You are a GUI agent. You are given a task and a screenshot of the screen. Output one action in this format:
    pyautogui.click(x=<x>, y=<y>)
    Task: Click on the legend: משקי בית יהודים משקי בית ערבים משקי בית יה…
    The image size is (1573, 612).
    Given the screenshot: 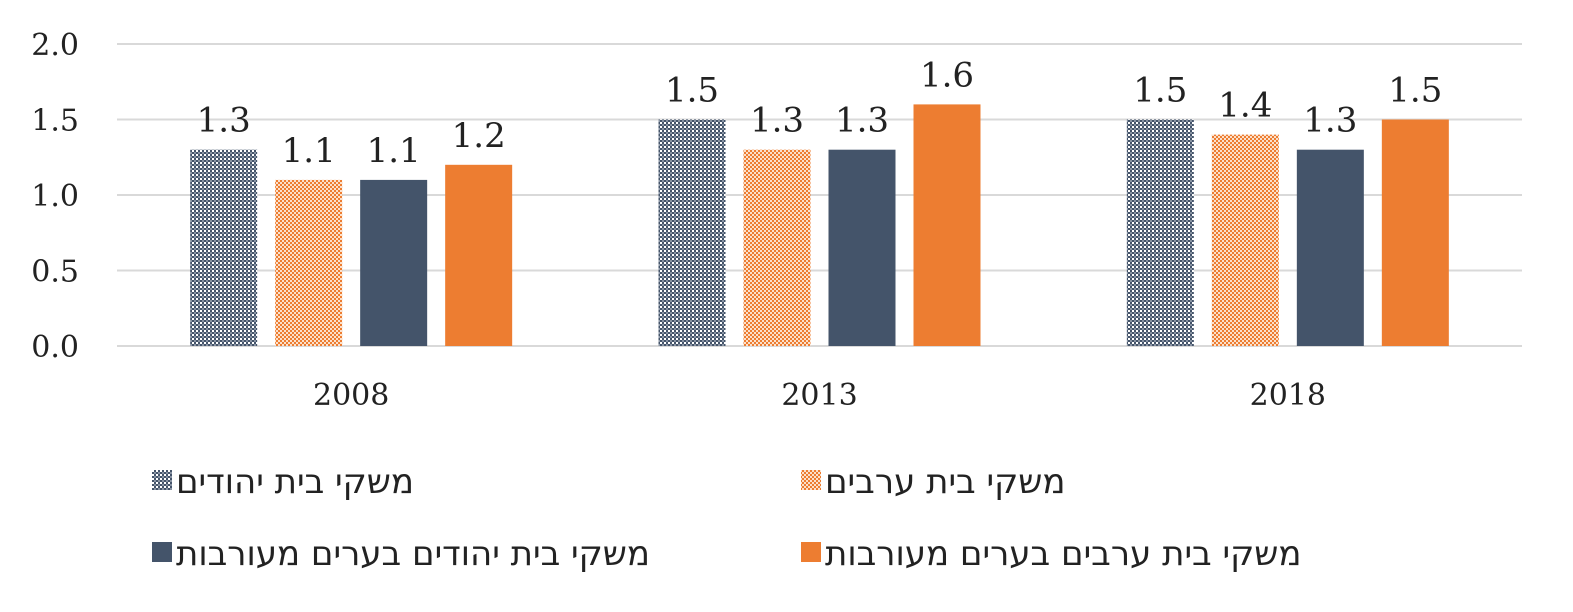 What is the action you would take?
    pyautogui.click(x=726, y=518)
    